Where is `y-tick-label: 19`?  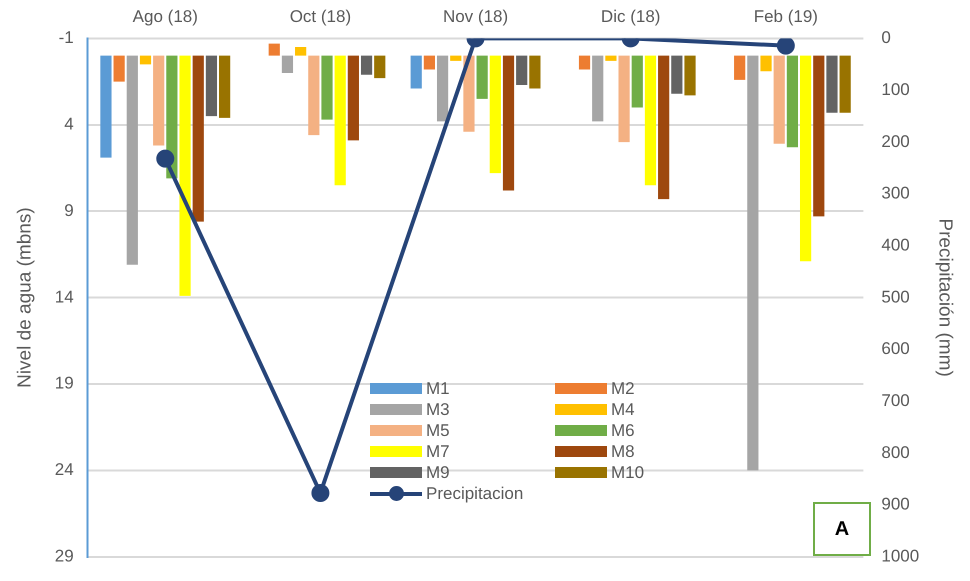 y-tick-label: 19 is located at coordinates (64, 383).